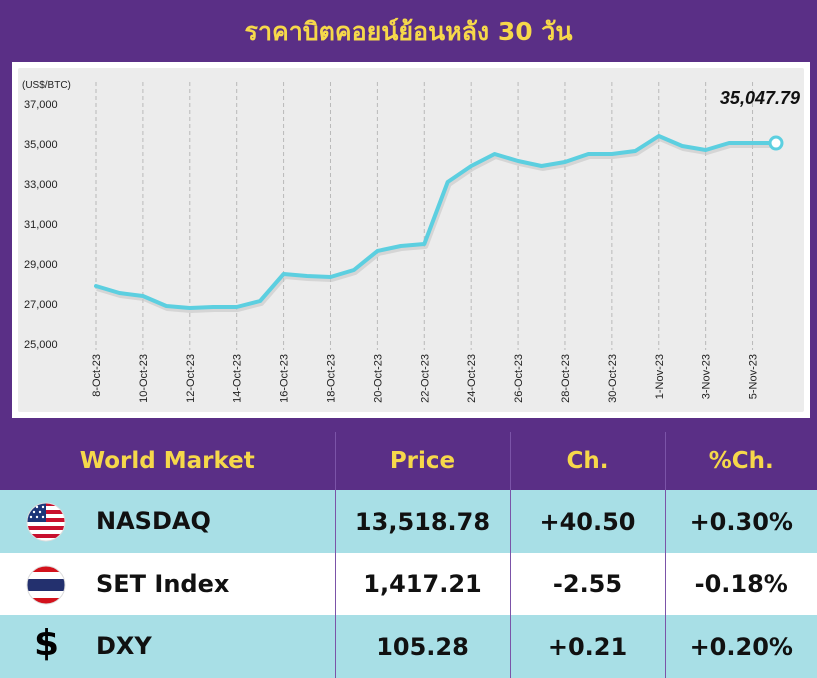  Describe the element at coordinates (167, 461) in the screenshot. I see `header-world-market: World Market` at that location.